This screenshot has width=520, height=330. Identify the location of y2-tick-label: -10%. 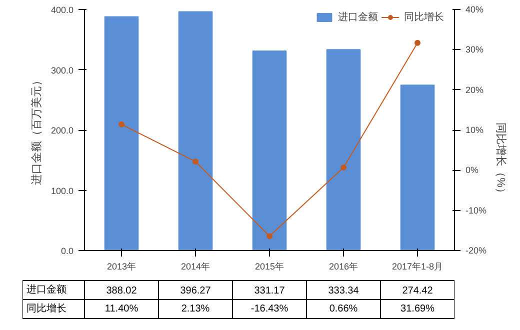
(476, 210).